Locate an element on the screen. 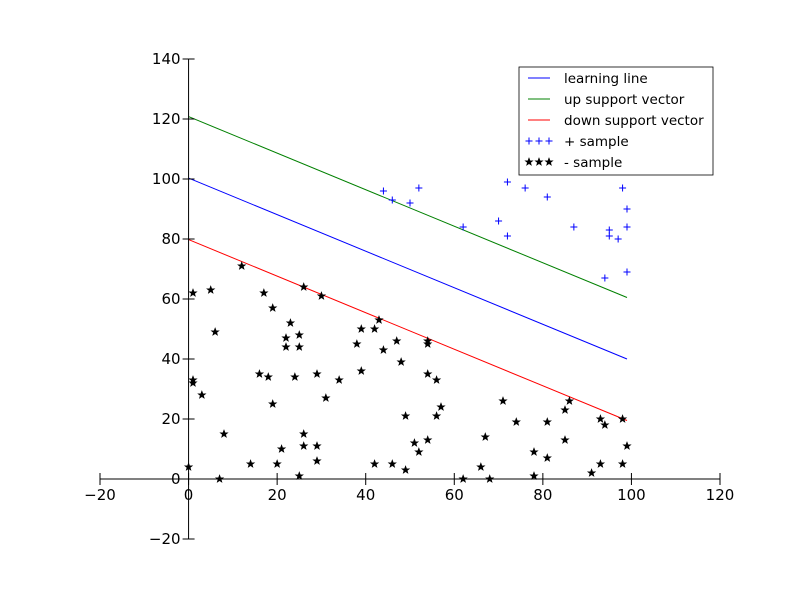 This screenshot has height=600, width=800. legend-entry: + sample is located at coordinates (577, 142).